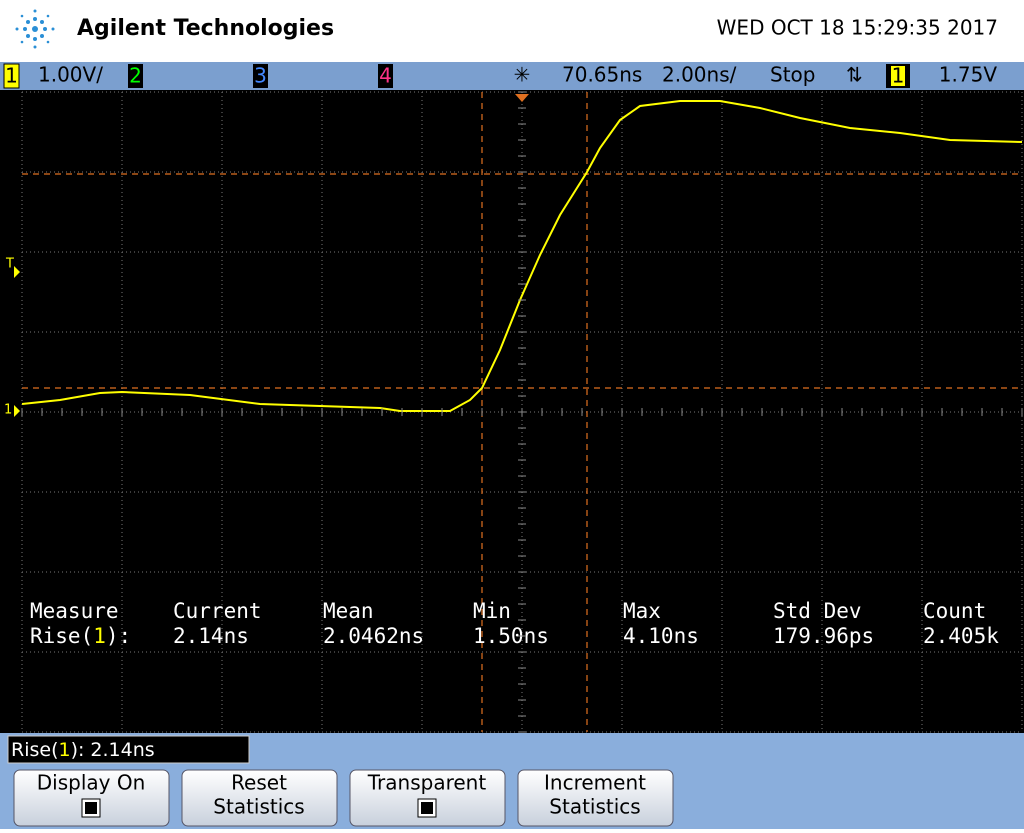  I want to click on softkey-label: Transparent, so click(427, 783).